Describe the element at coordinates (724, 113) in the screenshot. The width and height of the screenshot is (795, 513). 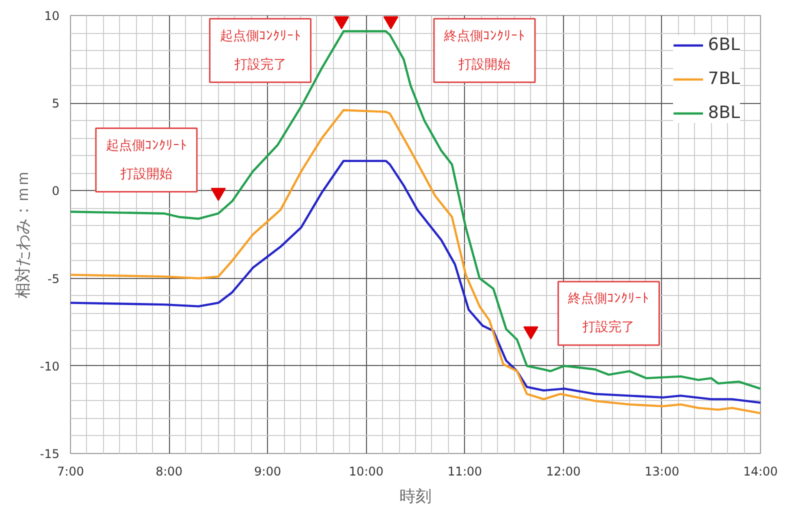
I see `legend-label: 8BL` at that location.